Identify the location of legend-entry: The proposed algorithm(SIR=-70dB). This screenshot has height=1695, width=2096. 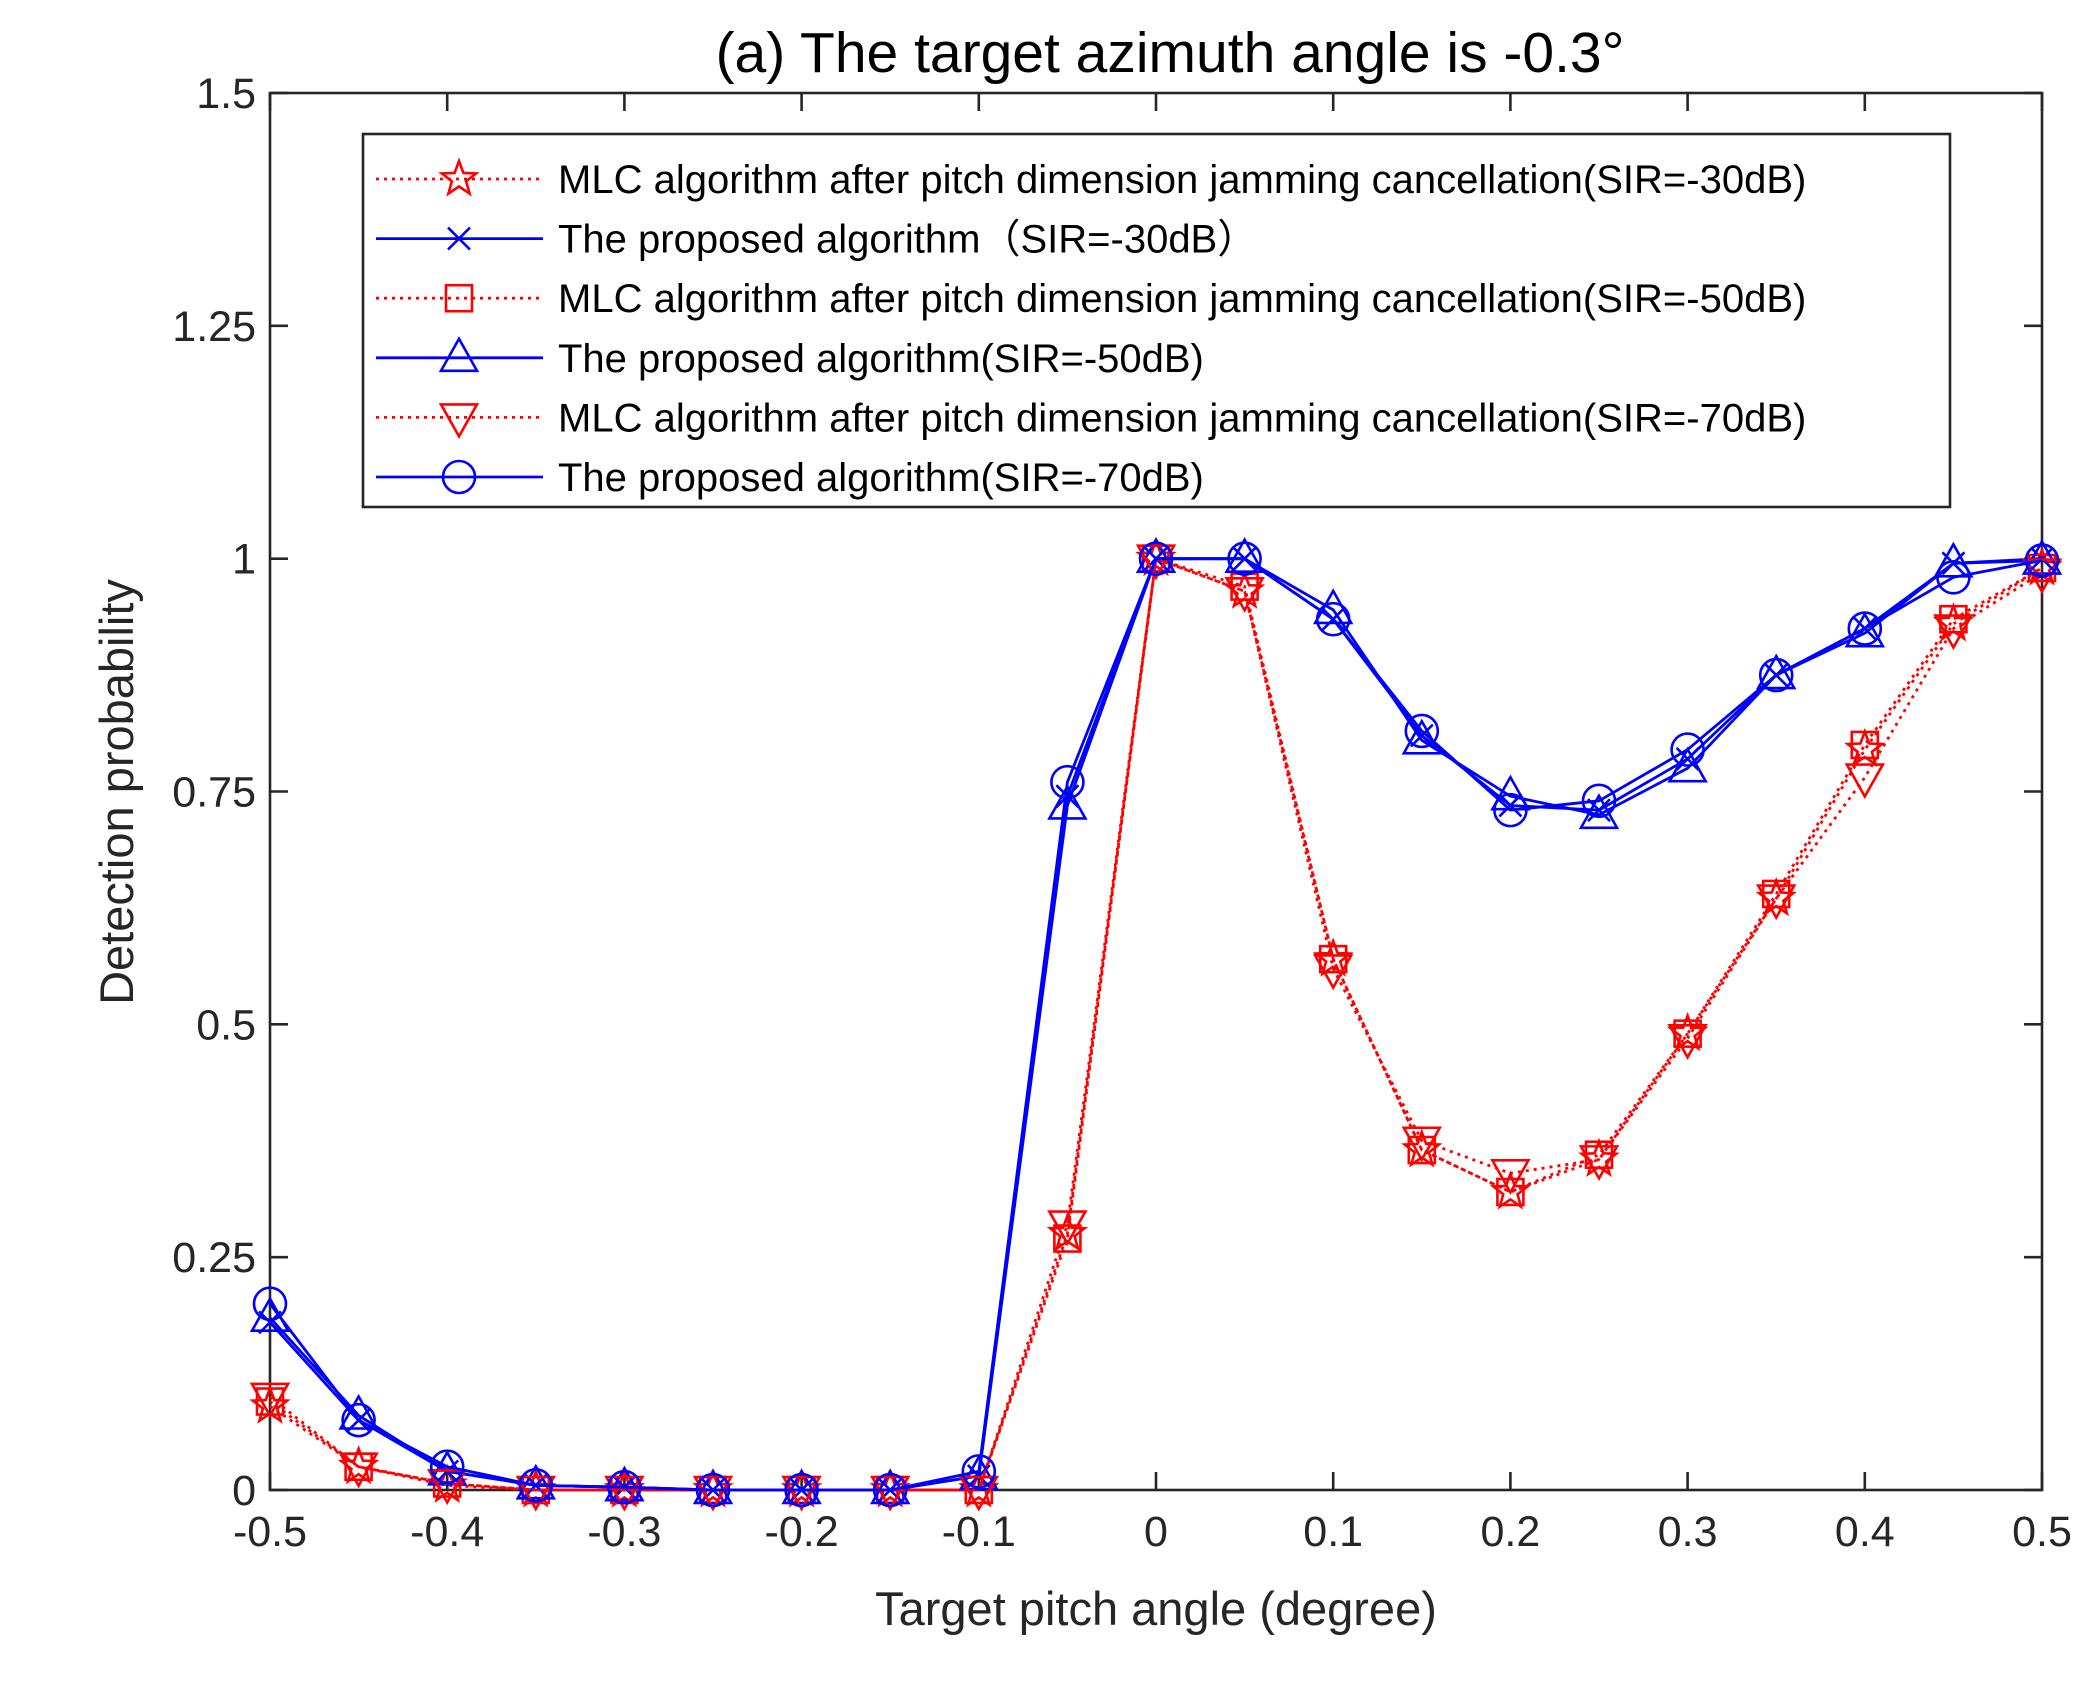
(790, 478).